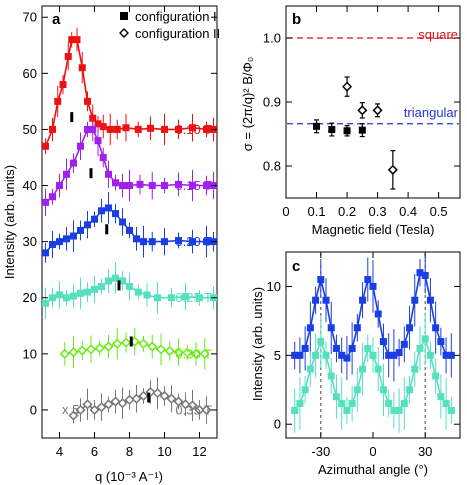 The width and height of the screenshot is (467, 485). I want to click on y-tick-label-a: 70, so click(30, 17).